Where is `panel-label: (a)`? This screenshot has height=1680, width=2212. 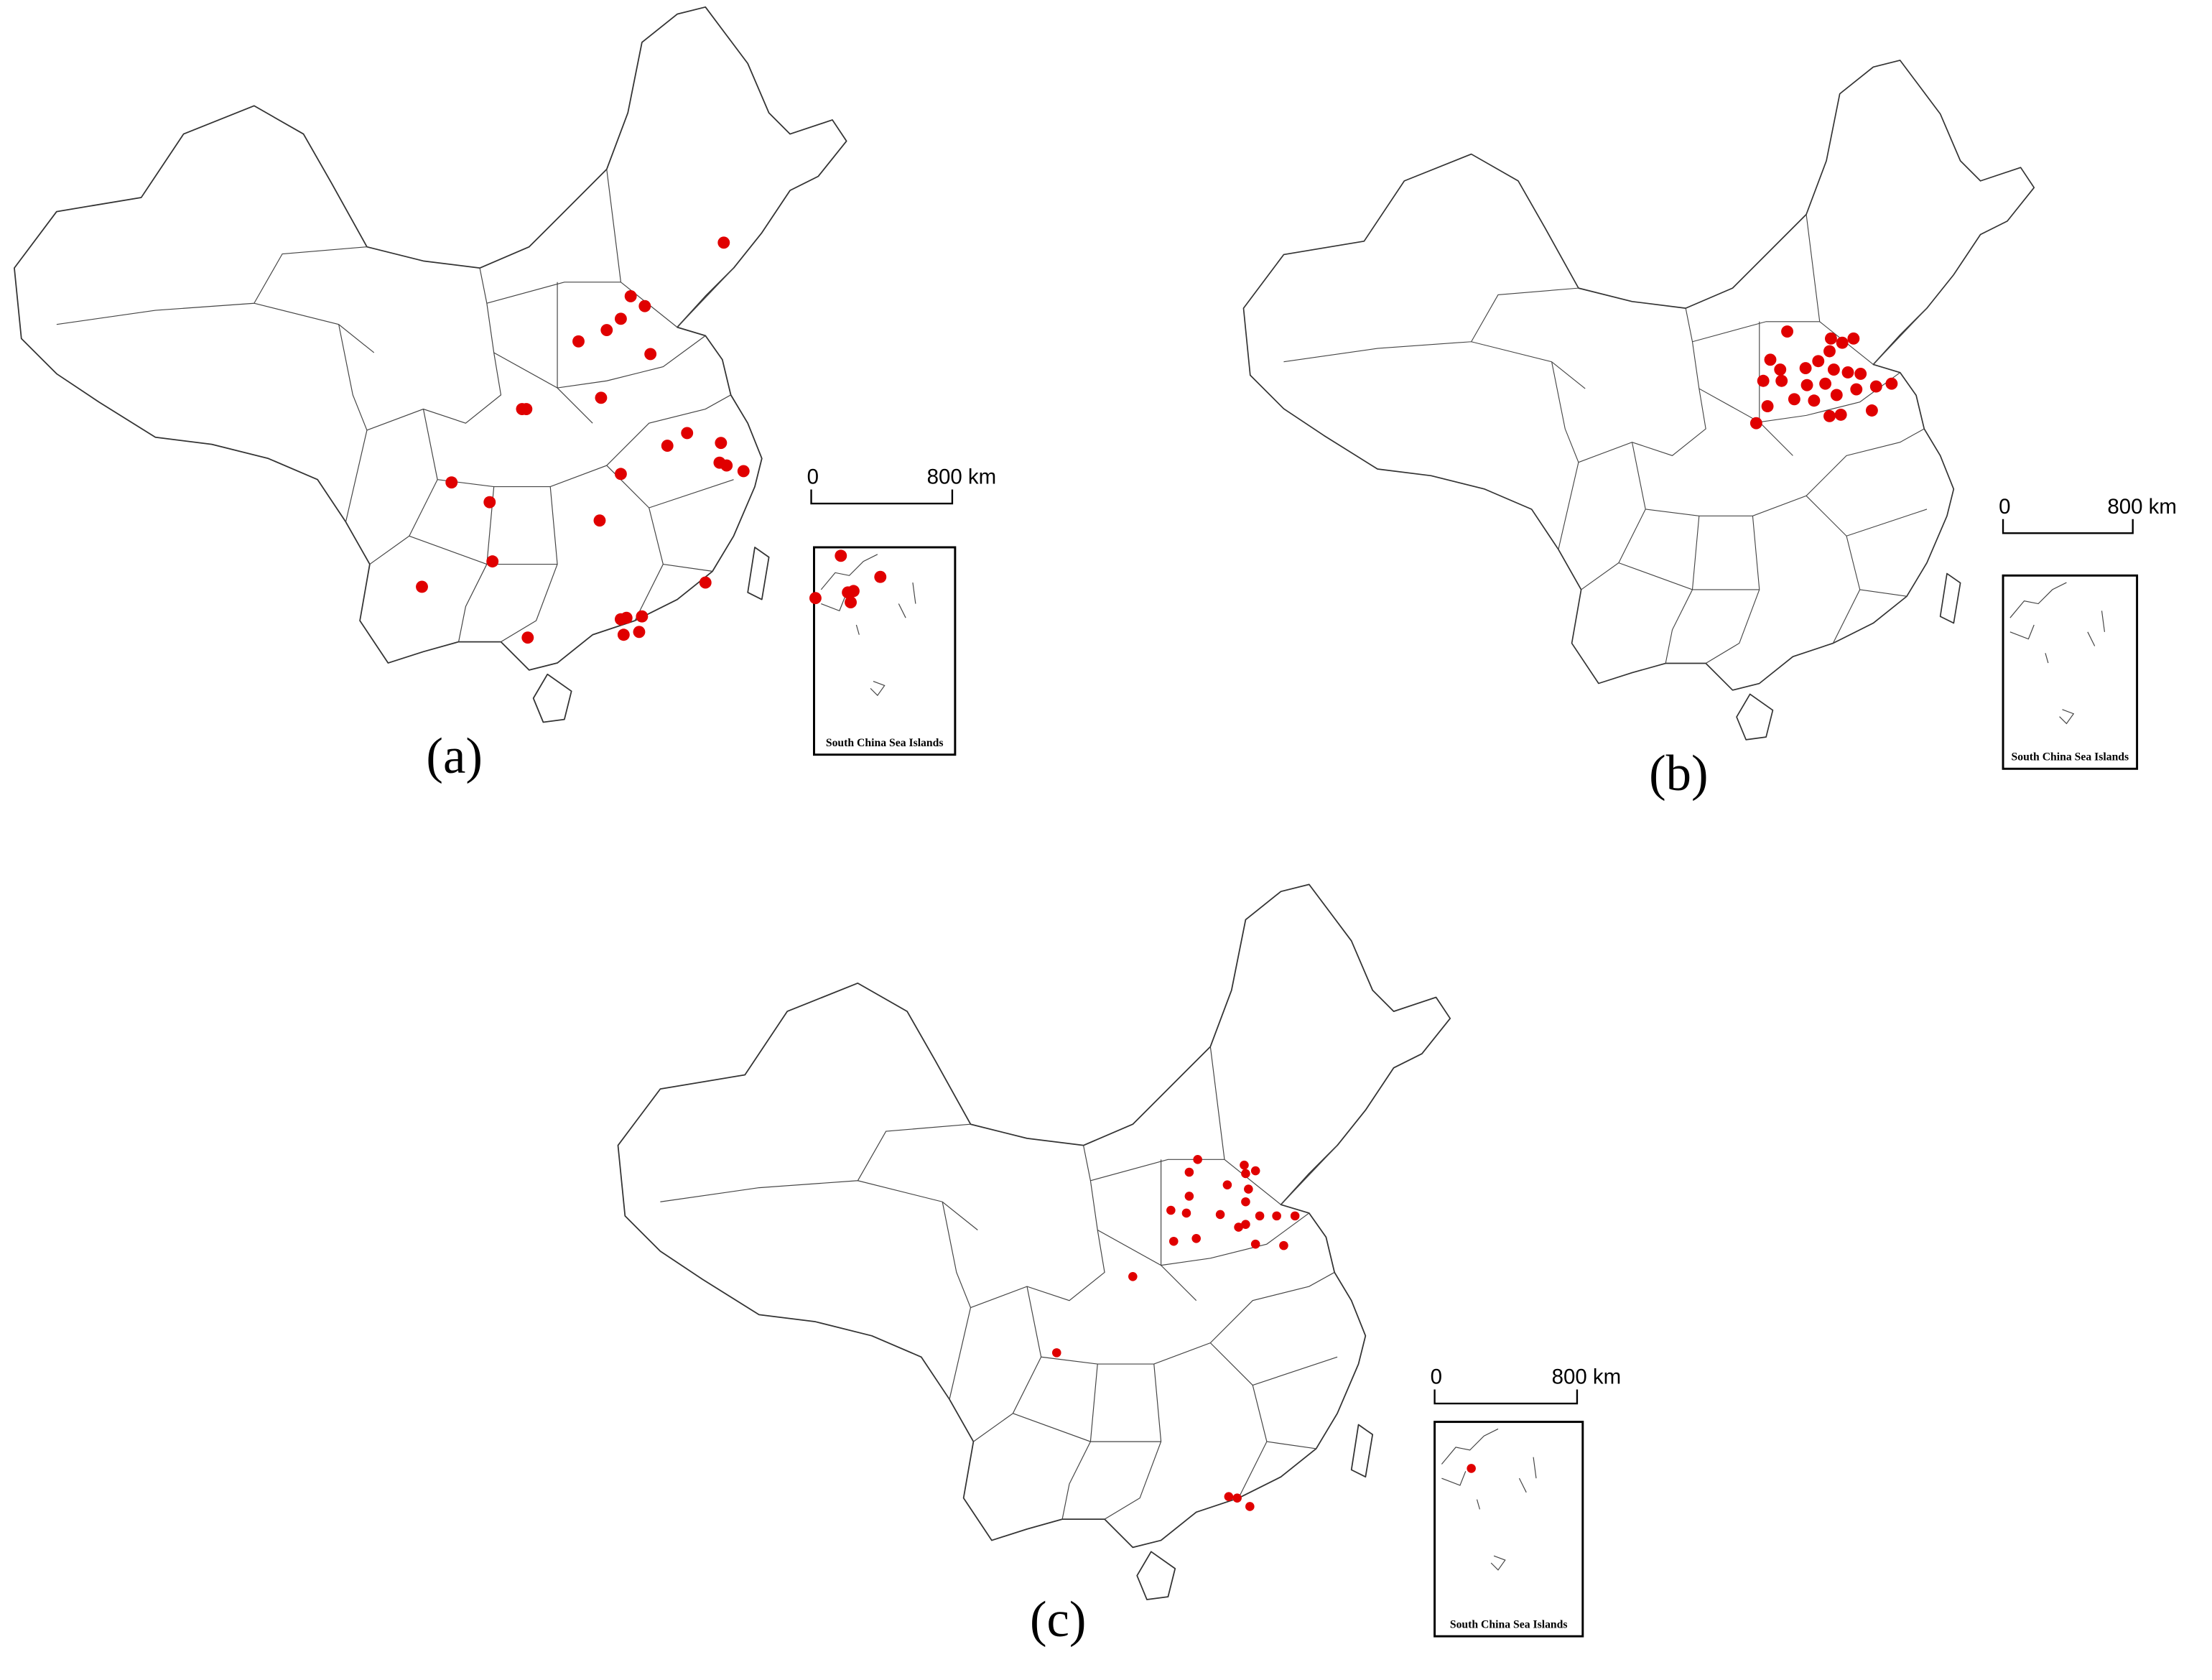
panel-label: (a) is located at coordinates (454, 756).